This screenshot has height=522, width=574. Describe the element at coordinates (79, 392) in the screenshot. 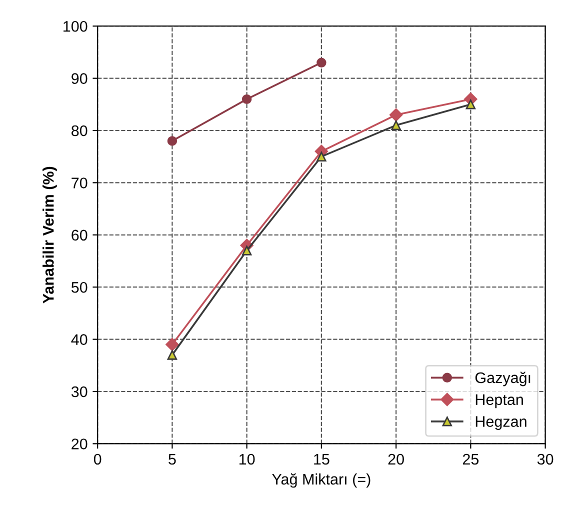

I see `y-tick-label: 30` at that location.